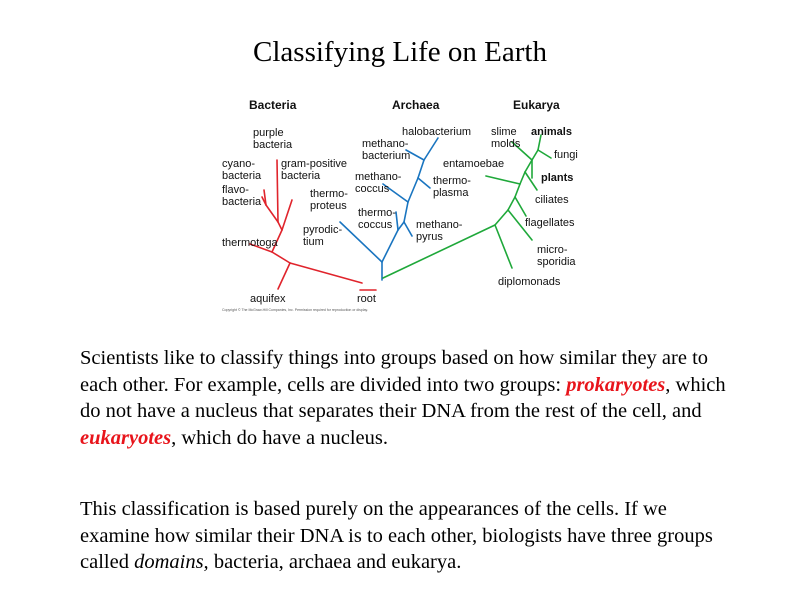 Image resolution: width=800 pixels, height=600 pixels. Describe the element at coordinates (273, 139) in the screenshot. I see `label-purple-bacteria: purple bacteria` at that location.